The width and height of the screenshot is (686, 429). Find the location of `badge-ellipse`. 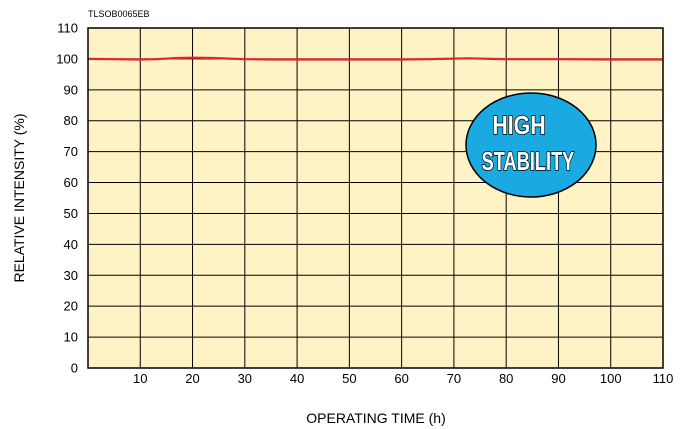

badge-ellipse is located at coordinates (531, 145).